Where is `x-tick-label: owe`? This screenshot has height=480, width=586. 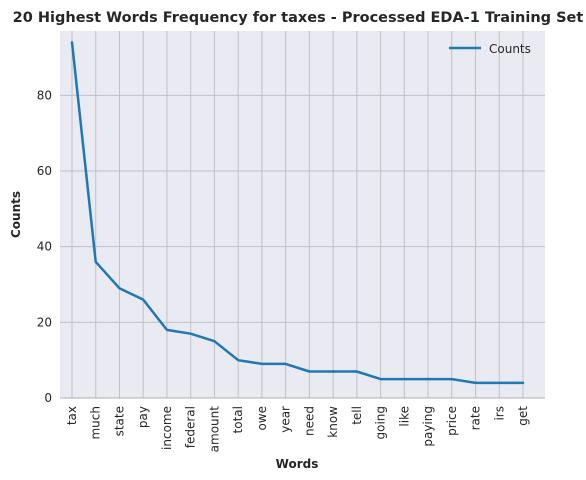 x-tick-label: owe is located at coordinates (262, 418).